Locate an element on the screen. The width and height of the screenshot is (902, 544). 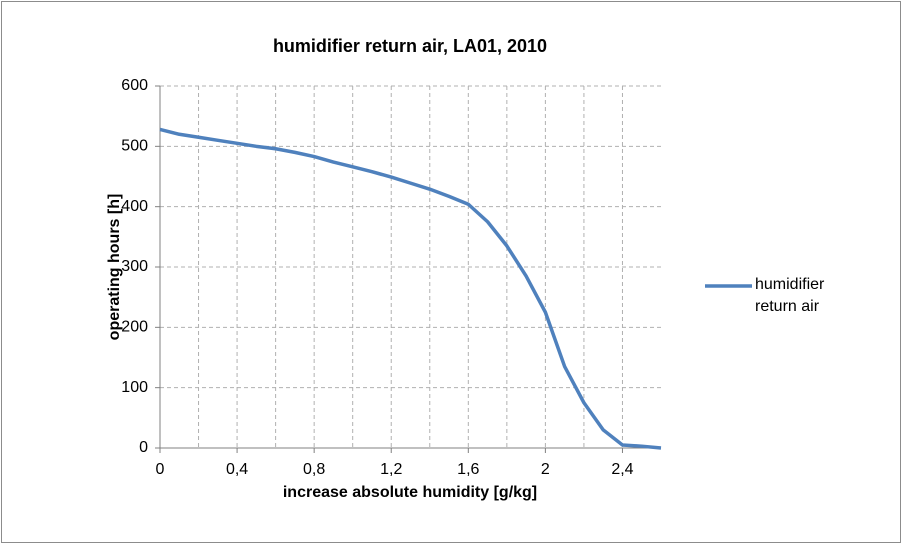
y-tick-label: 300 is located at coordinates (134, 266).